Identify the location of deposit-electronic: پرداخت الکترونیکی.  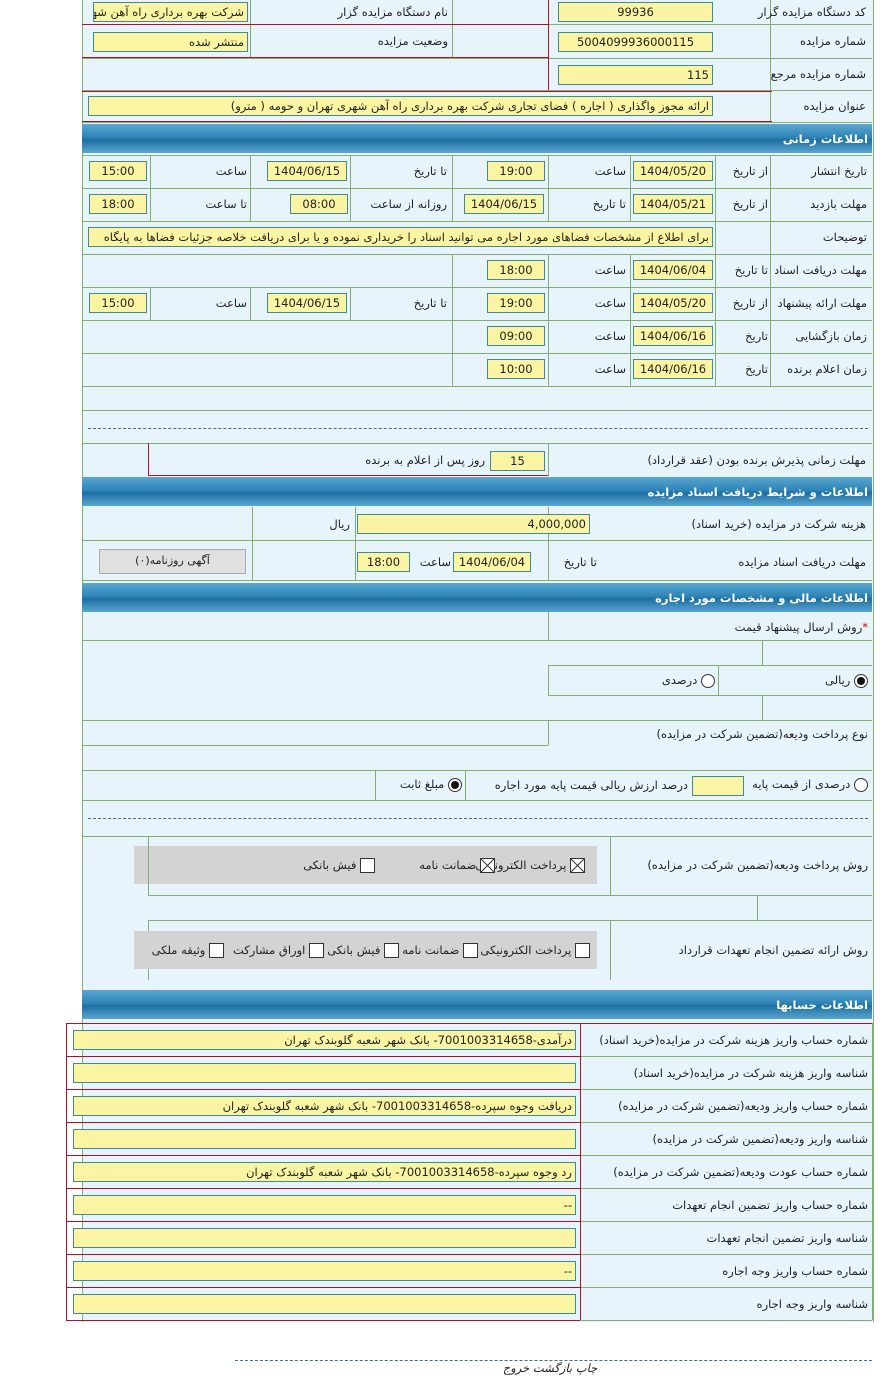
(522, 865).